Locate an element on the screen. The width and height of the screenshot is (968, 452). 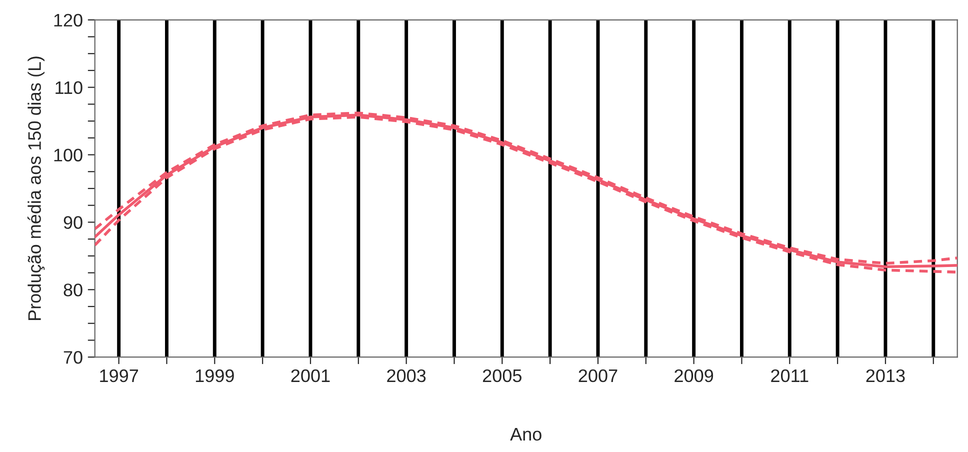
x-axis-title: Ano is located at coordinates (526, 434).